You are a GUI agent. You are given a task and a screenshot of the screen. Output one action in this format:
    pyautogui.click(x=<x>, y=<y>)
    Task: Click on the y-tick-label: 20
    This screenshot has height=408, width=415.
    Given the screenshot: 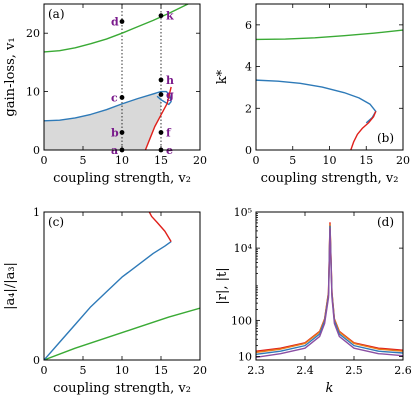 What is the action you would take?
    pyautogui.click(x=33, y=33)
    